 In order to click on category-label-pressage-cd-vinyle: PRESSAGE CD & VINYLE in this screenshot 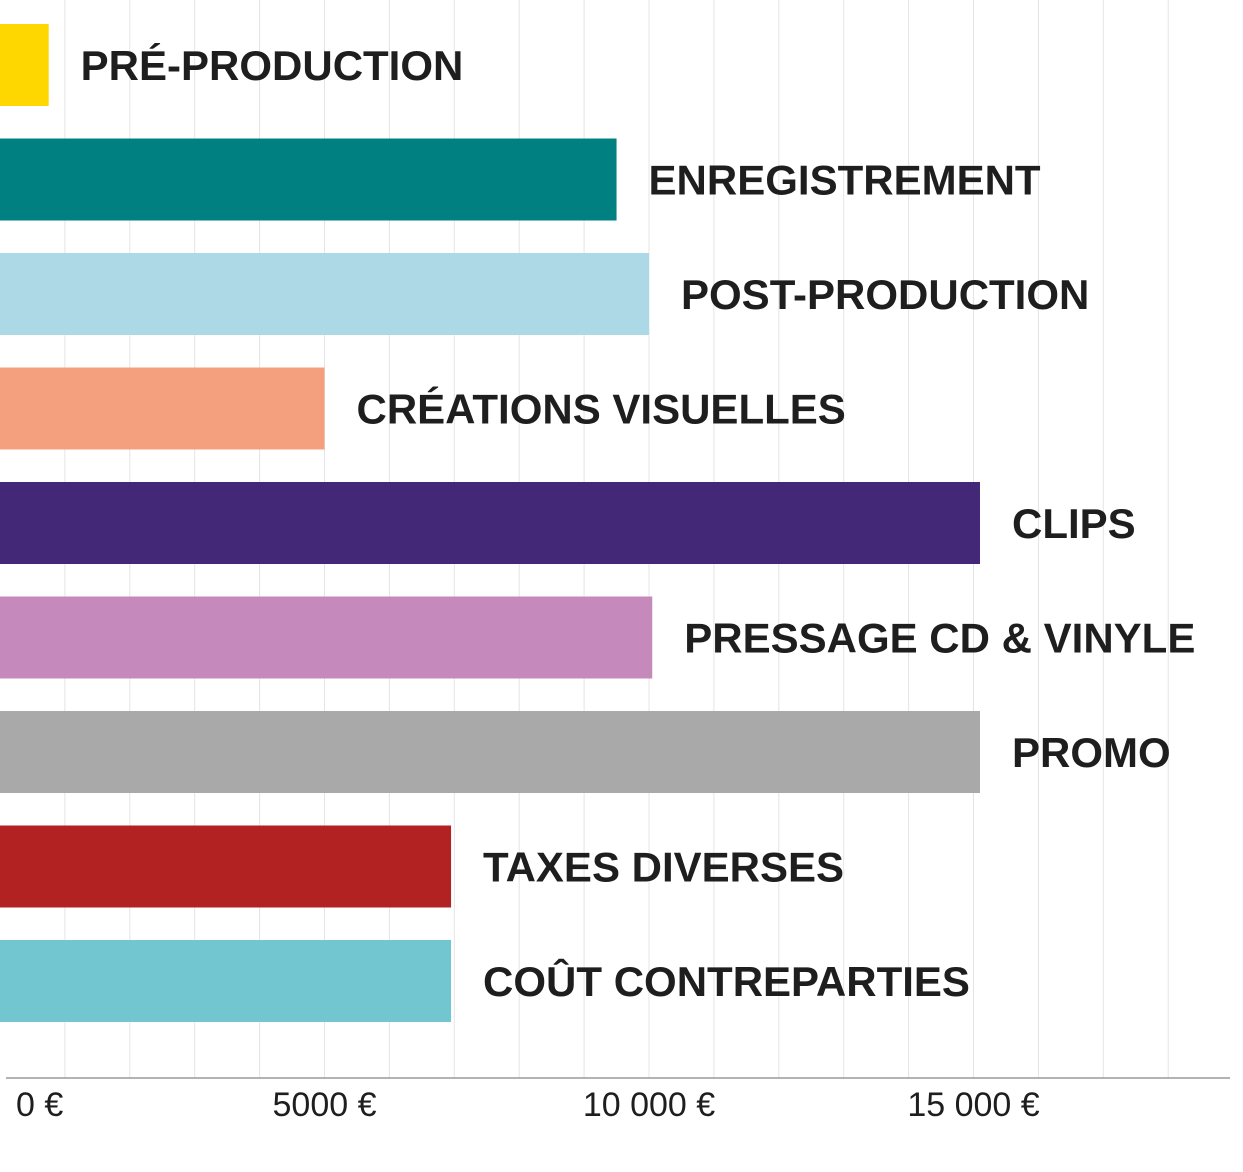, I will do `click(939, 638)`.